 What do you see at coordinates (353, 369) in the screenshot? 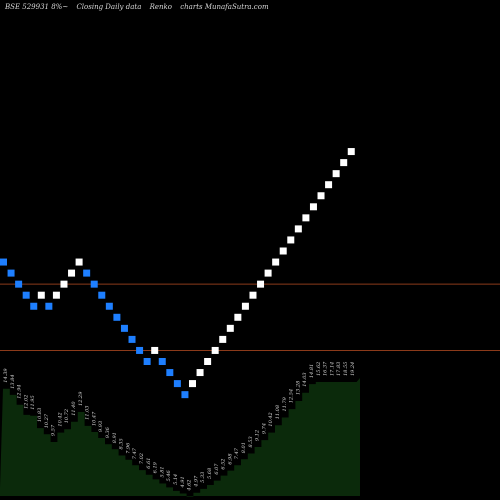
I see `close-label-51: 19.24` at bounding box center [353, 369].